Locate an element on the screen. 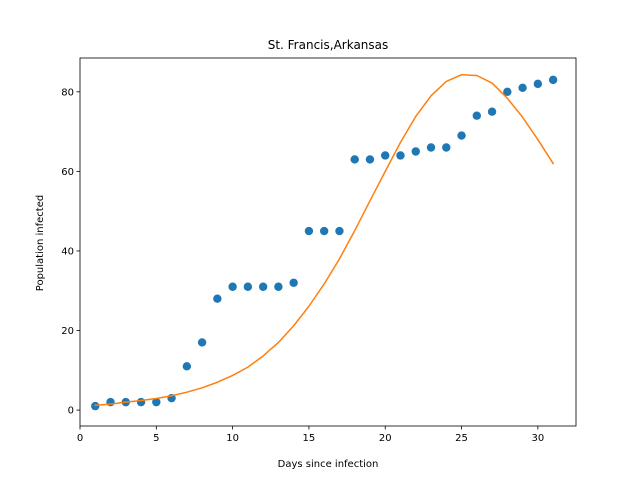 The height and width of the screenshot is (480, 640). y-tick-label-40: 40 is located at coordinates (67, 251).